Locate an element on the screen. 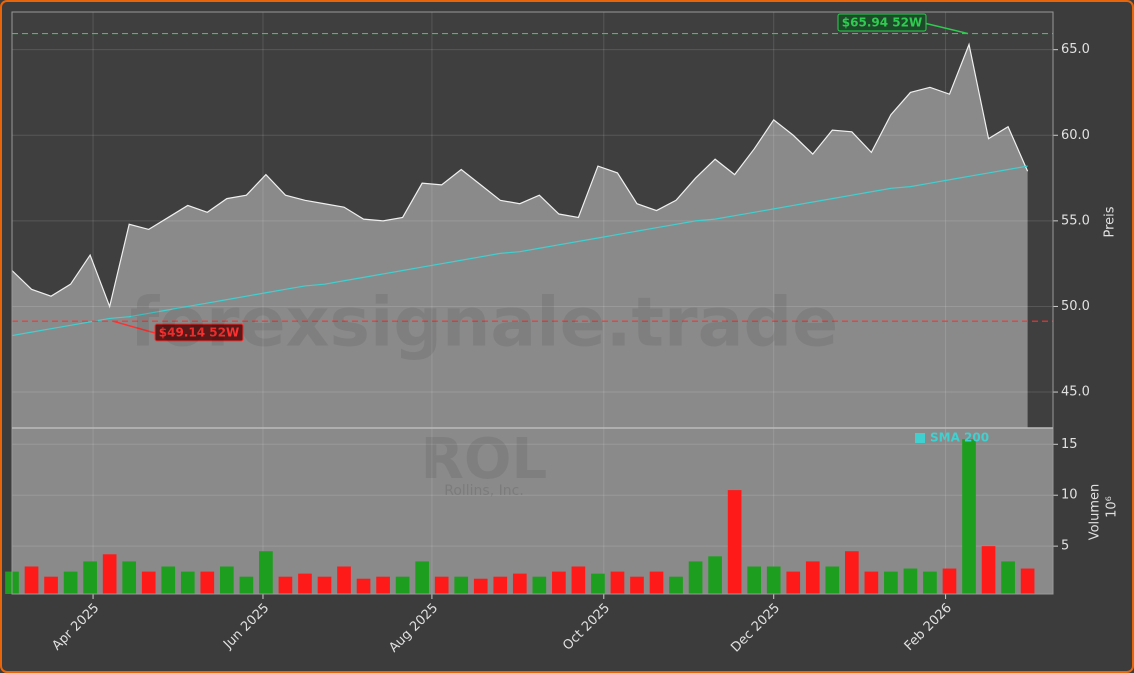 The height and width of the screenshot is (673, 1134). y2-tick-label: 5 is located at coordinates (1065, 546).